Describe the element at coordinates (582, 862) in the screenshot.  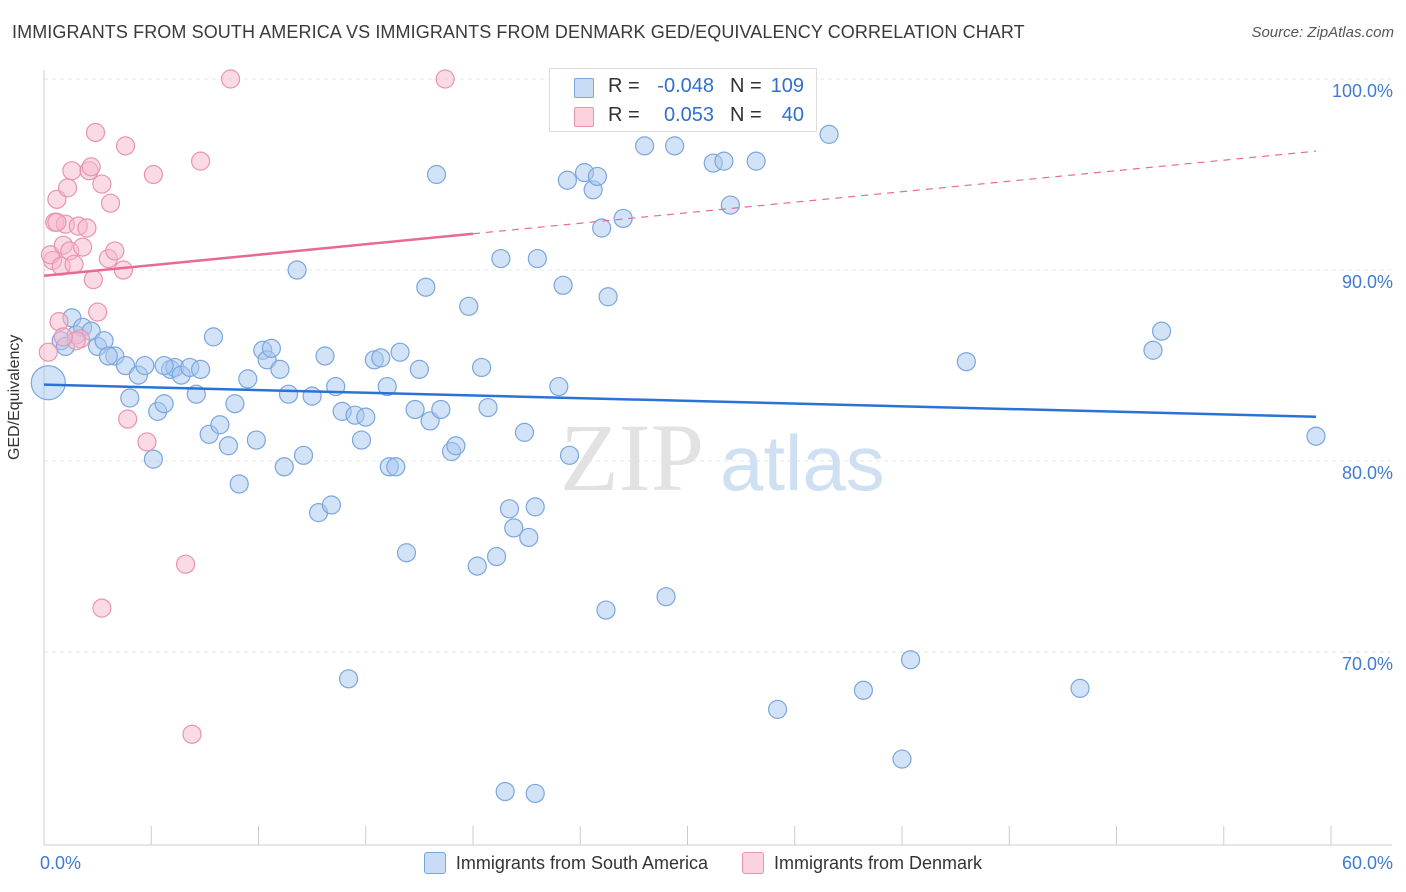
I see `legend-label: Immigrants from South America` at that location.